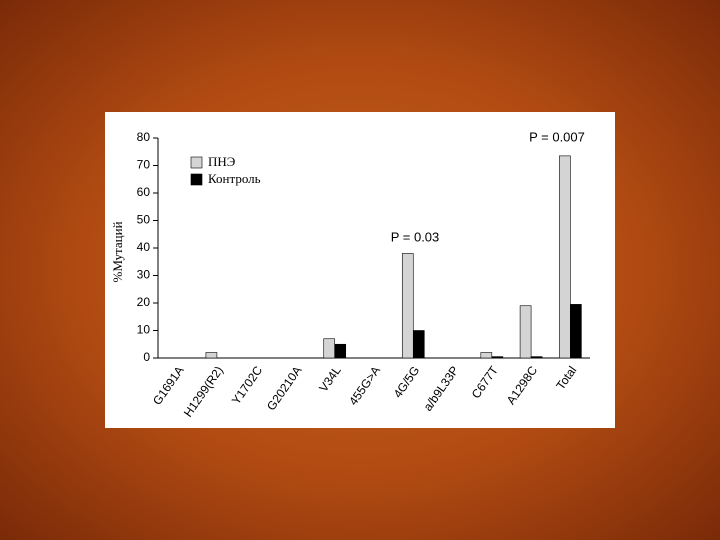 This screenshot has width=720, height=540. Describe the element at coordinates (144, 330) in the screenshot. I see `y-tick-label: 10` at that location.